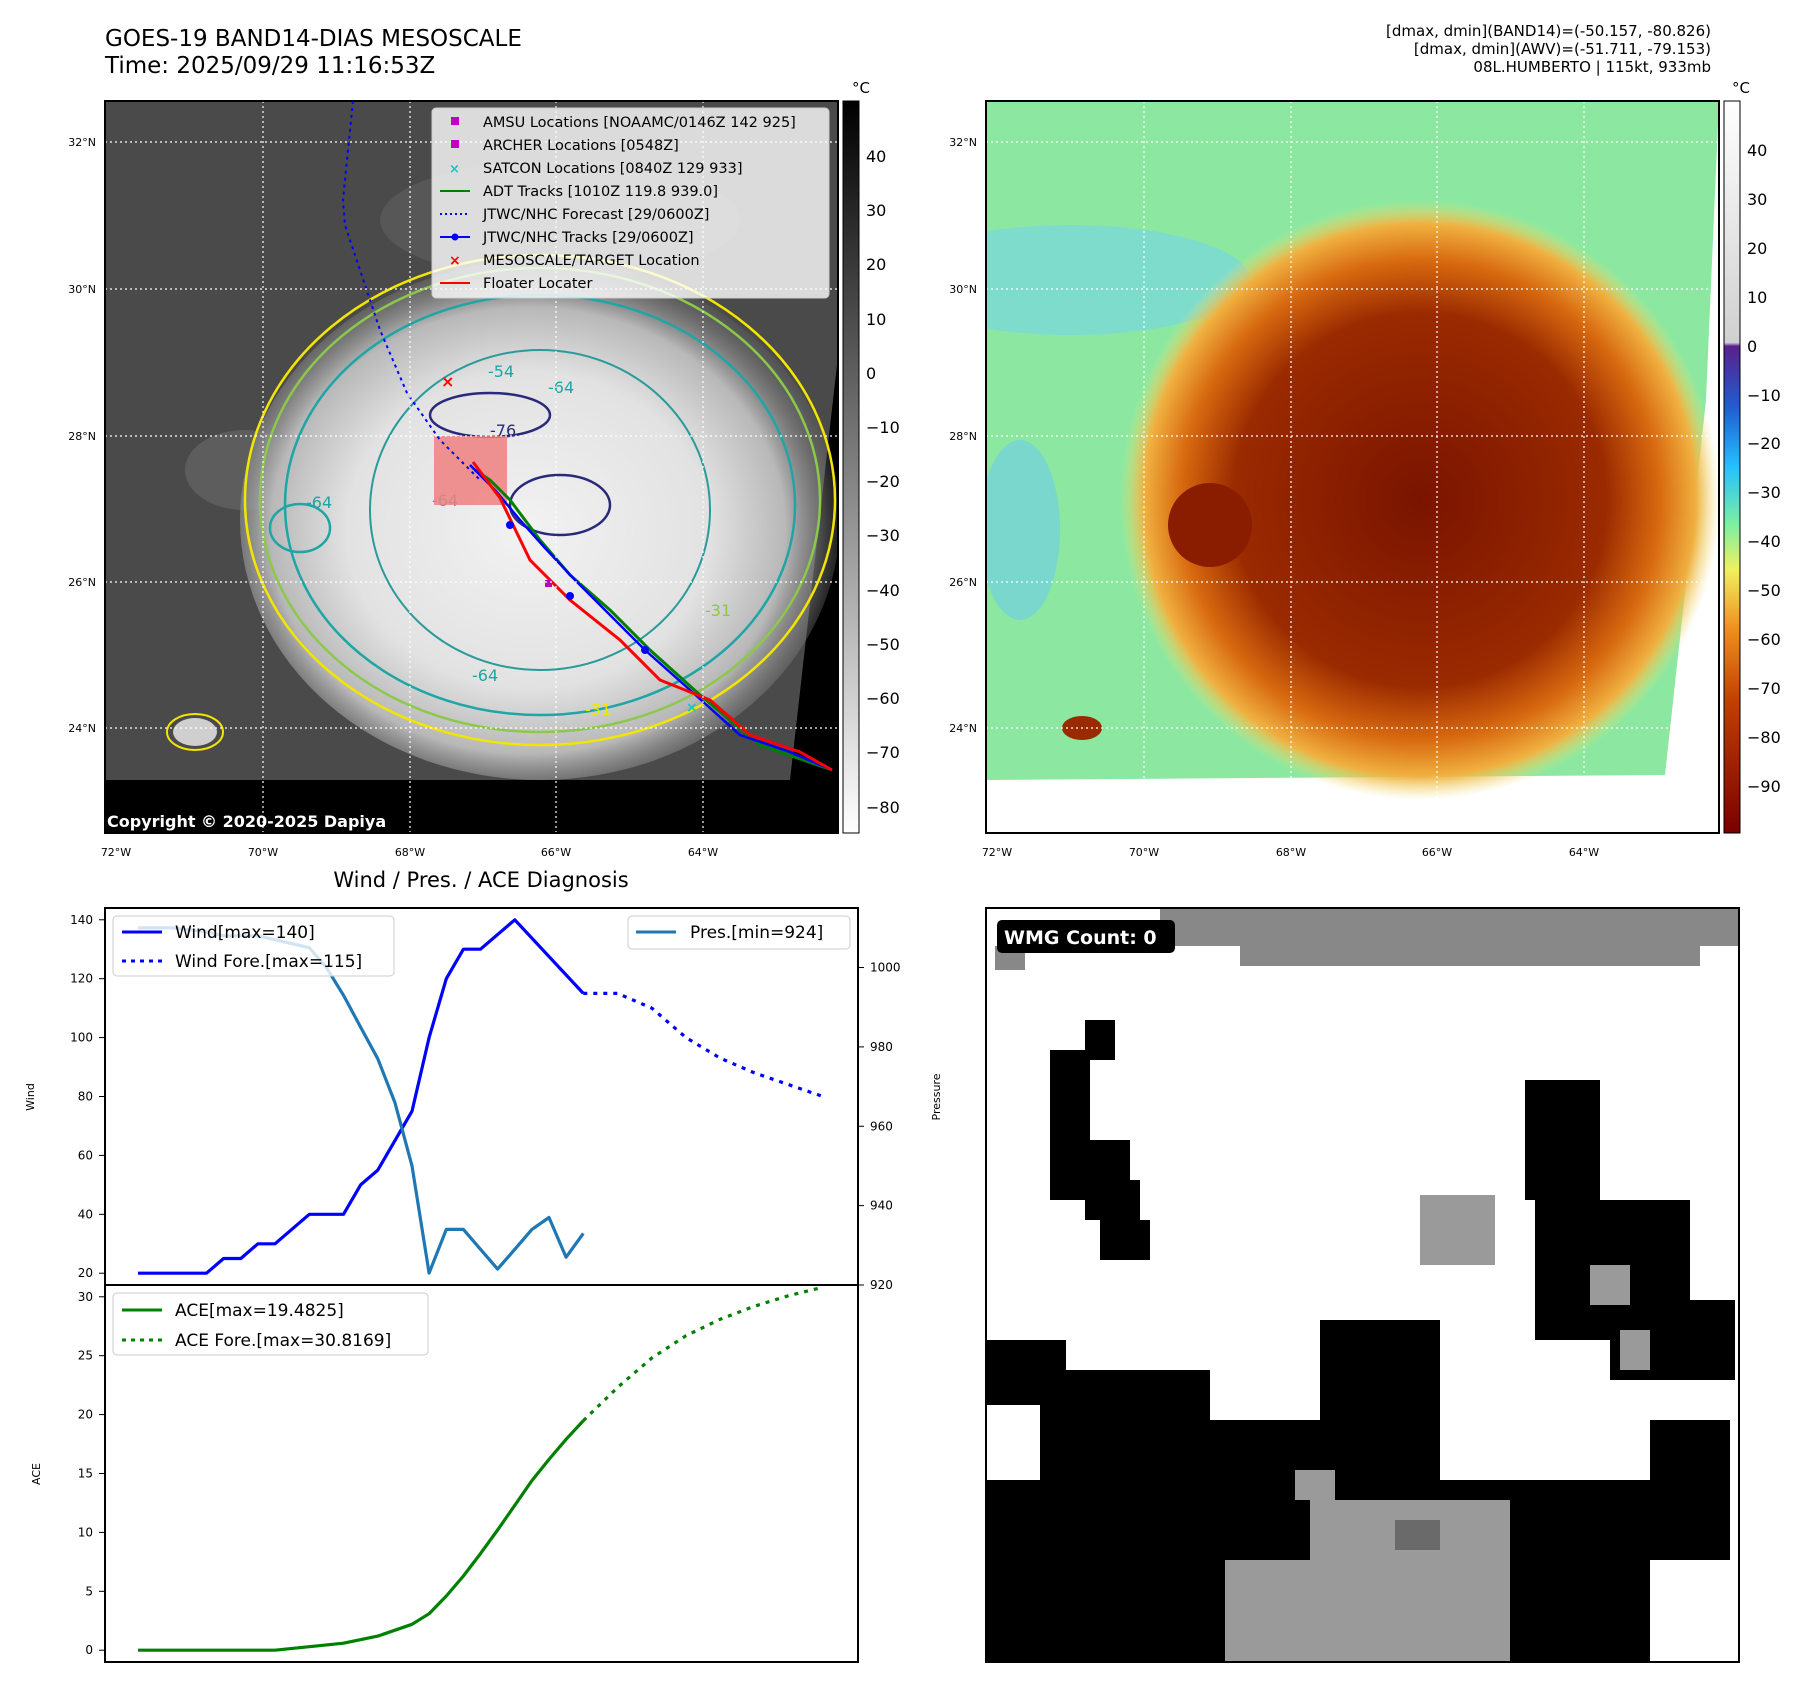 The height and width of the screenshot is (1690, 1797). I want to click on color-cool-region, so click(1023, 530).